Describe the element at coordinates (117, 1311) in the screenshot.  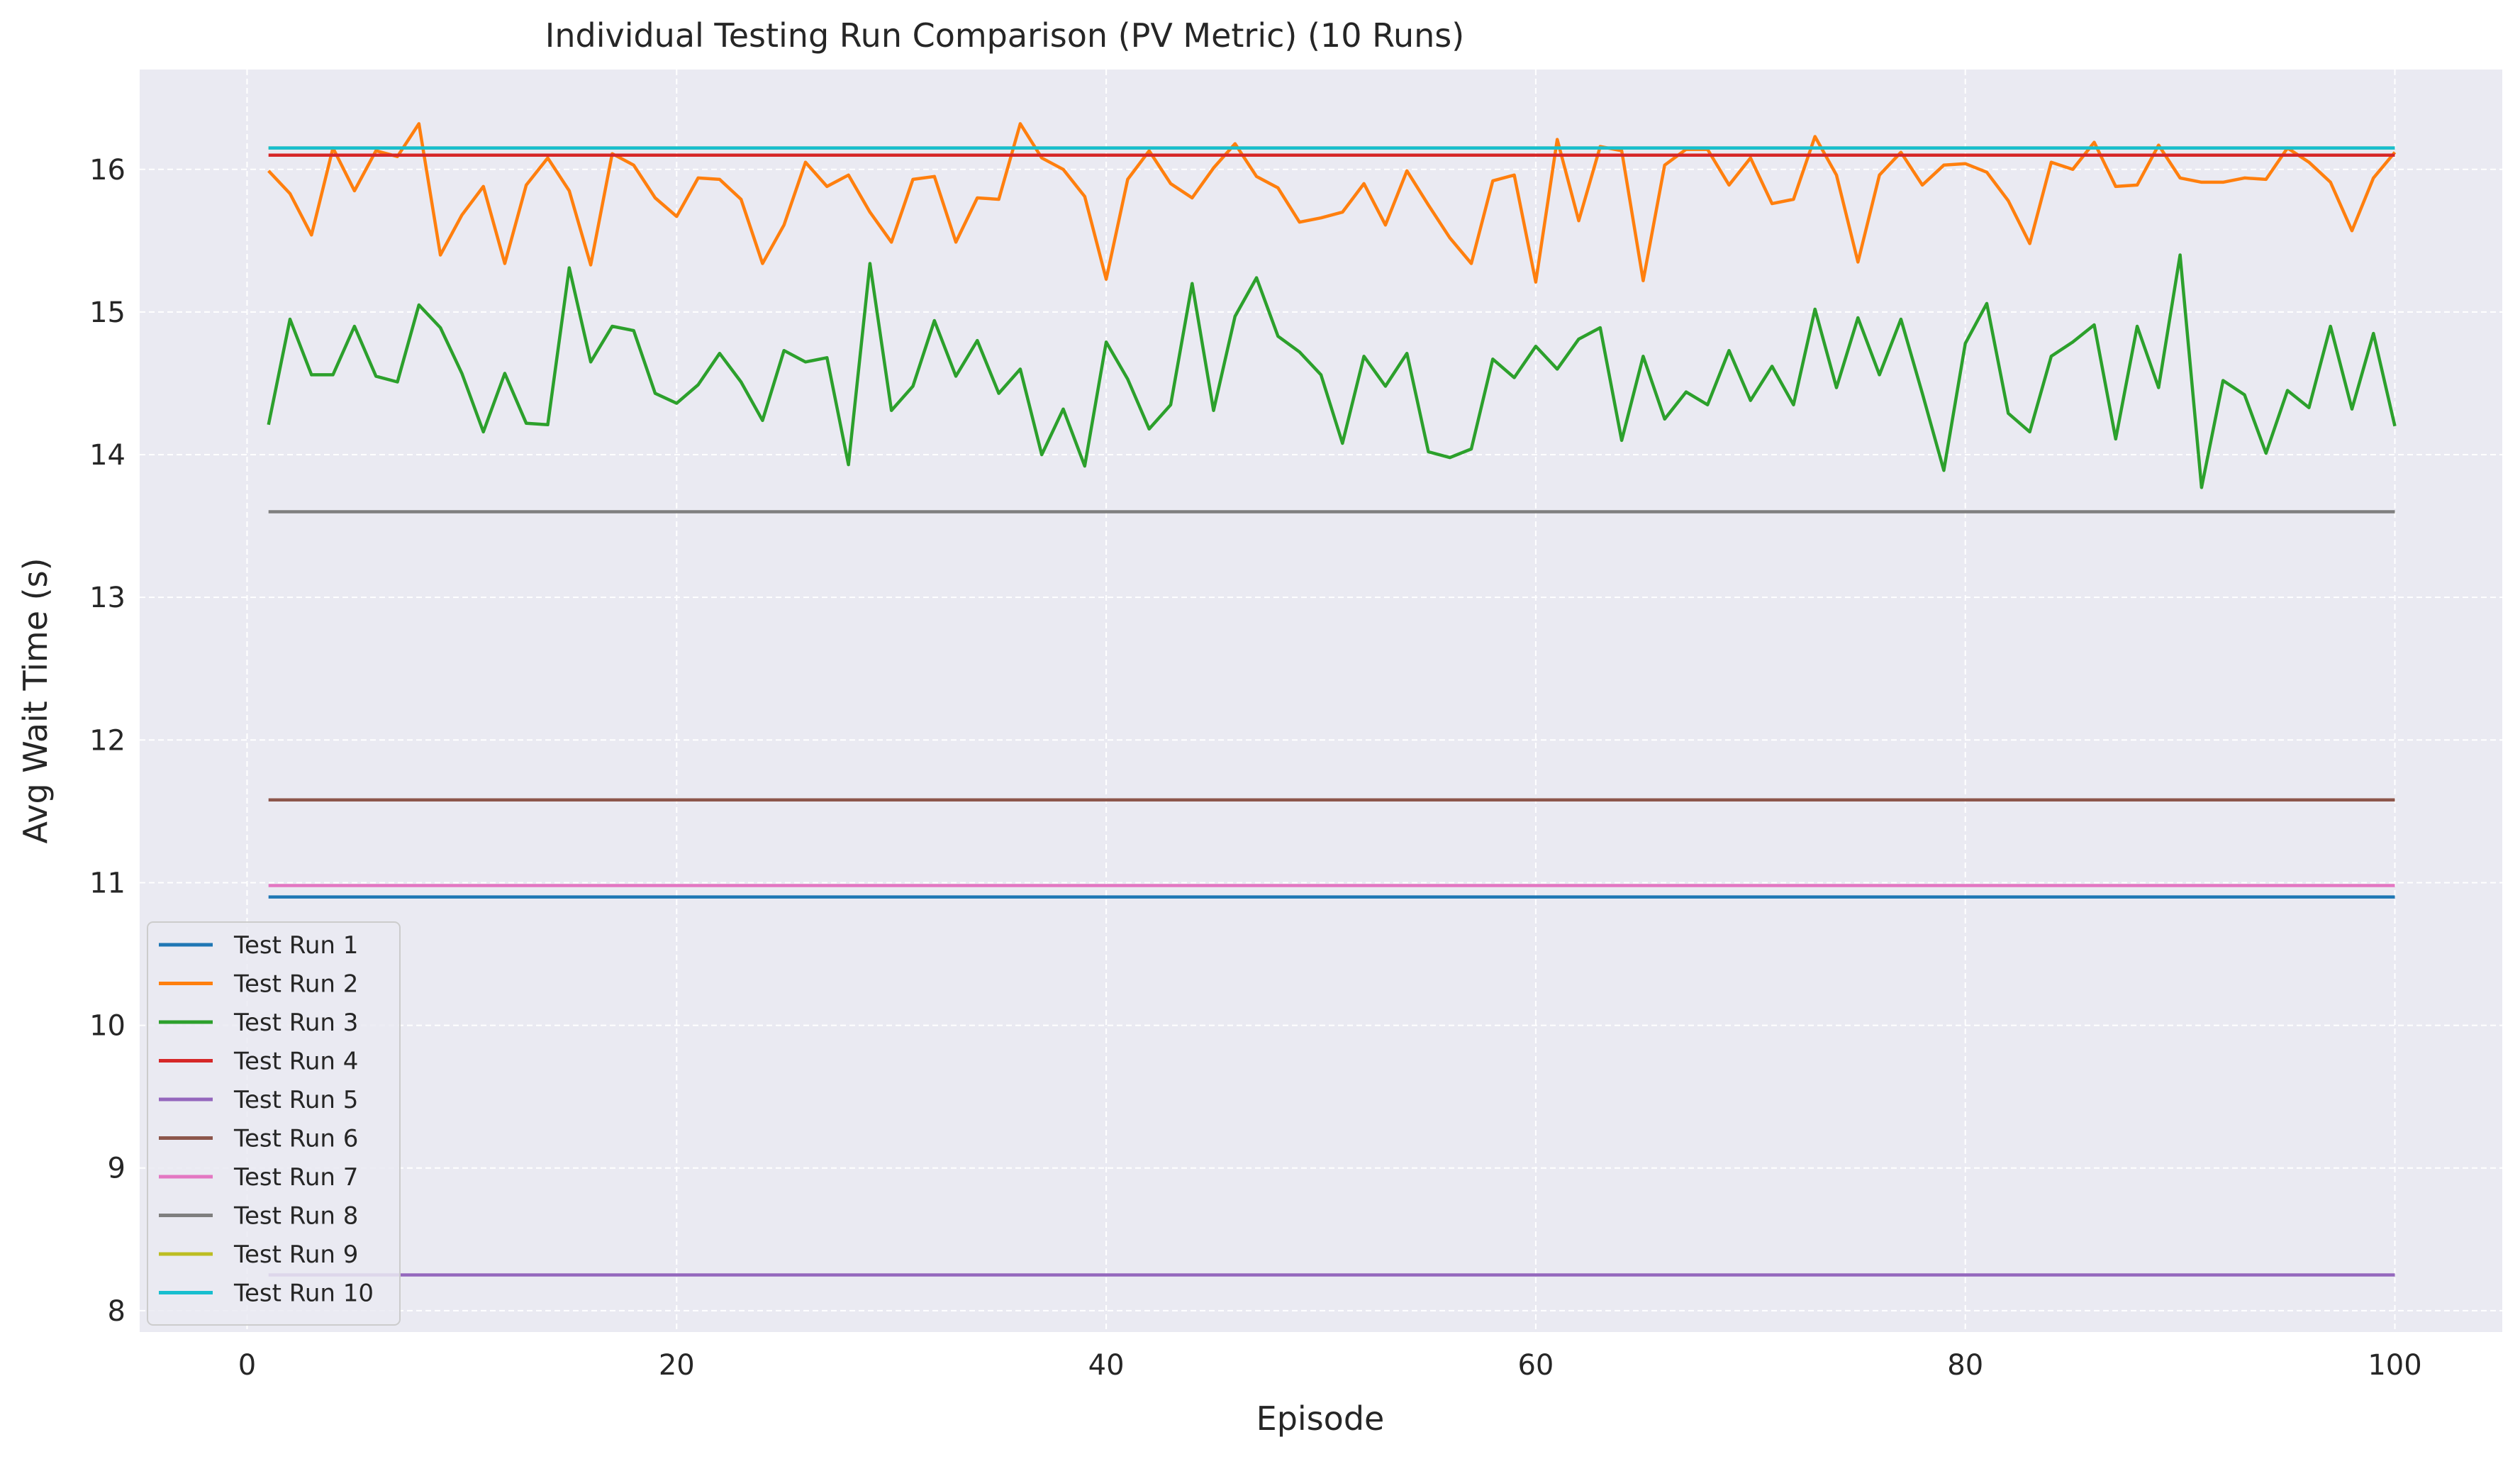
I see `y-tick-label: 8` at that location.